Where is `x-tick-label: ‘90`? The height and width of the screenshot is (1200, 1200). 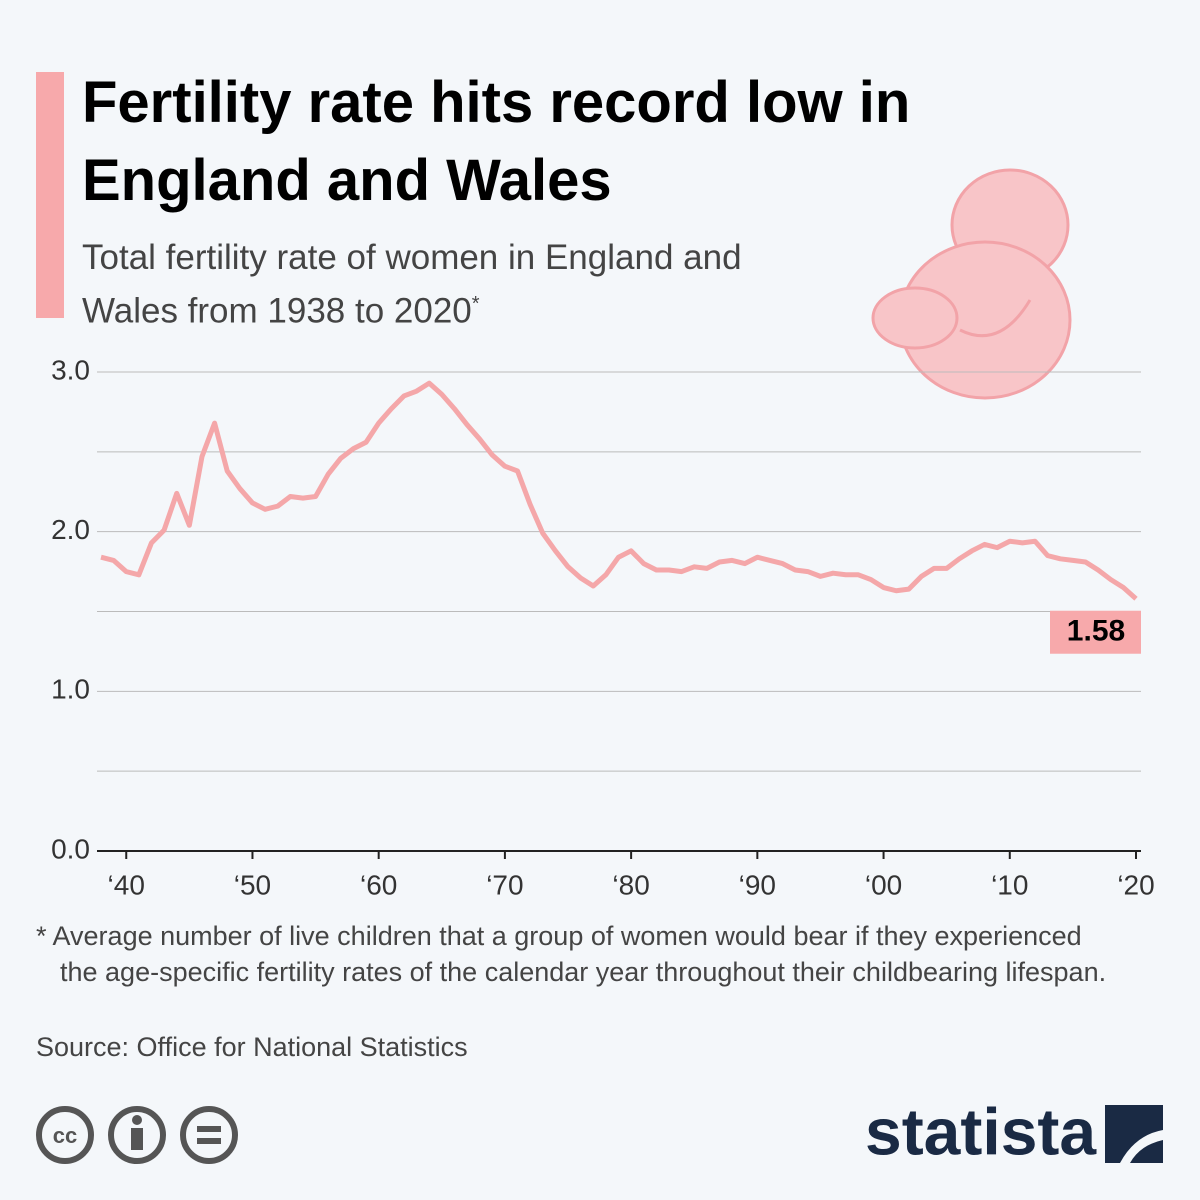
x-tick-label: ‘90 is located at coordinates (757, 884).